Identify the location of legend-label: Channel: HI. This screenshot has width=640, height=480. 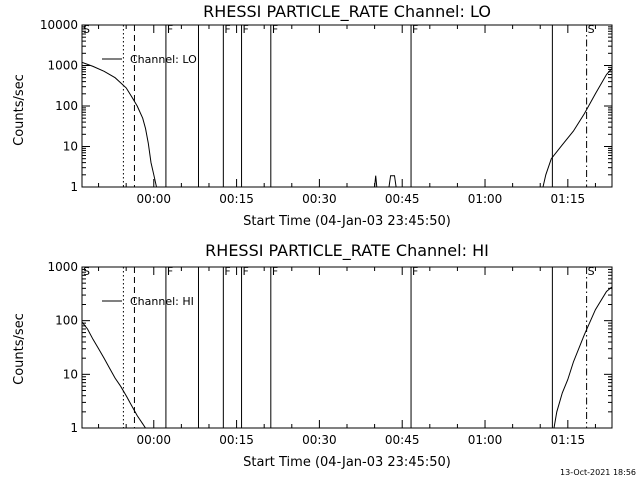
(162, 301).